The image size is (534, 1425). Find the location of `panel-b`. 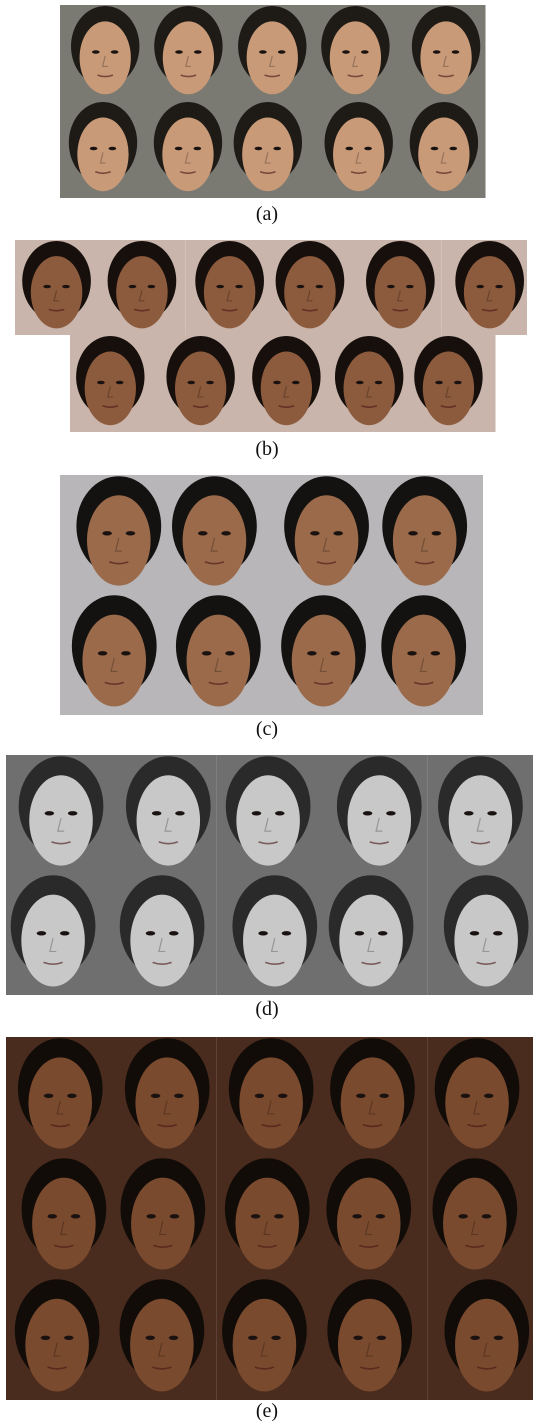

panel-b is located at coordinates (271, 336).